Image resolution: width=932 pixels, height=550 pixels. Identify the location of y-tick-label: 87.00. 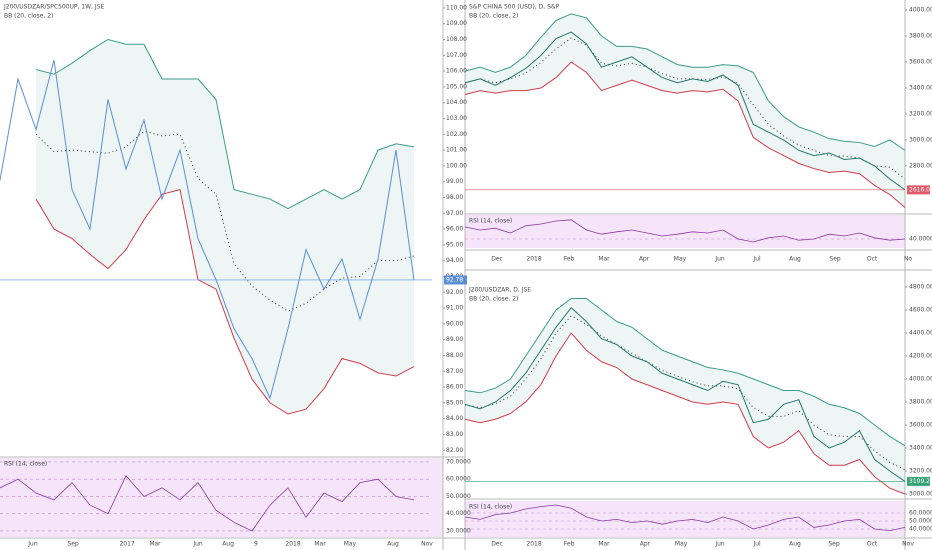
(454, 371).